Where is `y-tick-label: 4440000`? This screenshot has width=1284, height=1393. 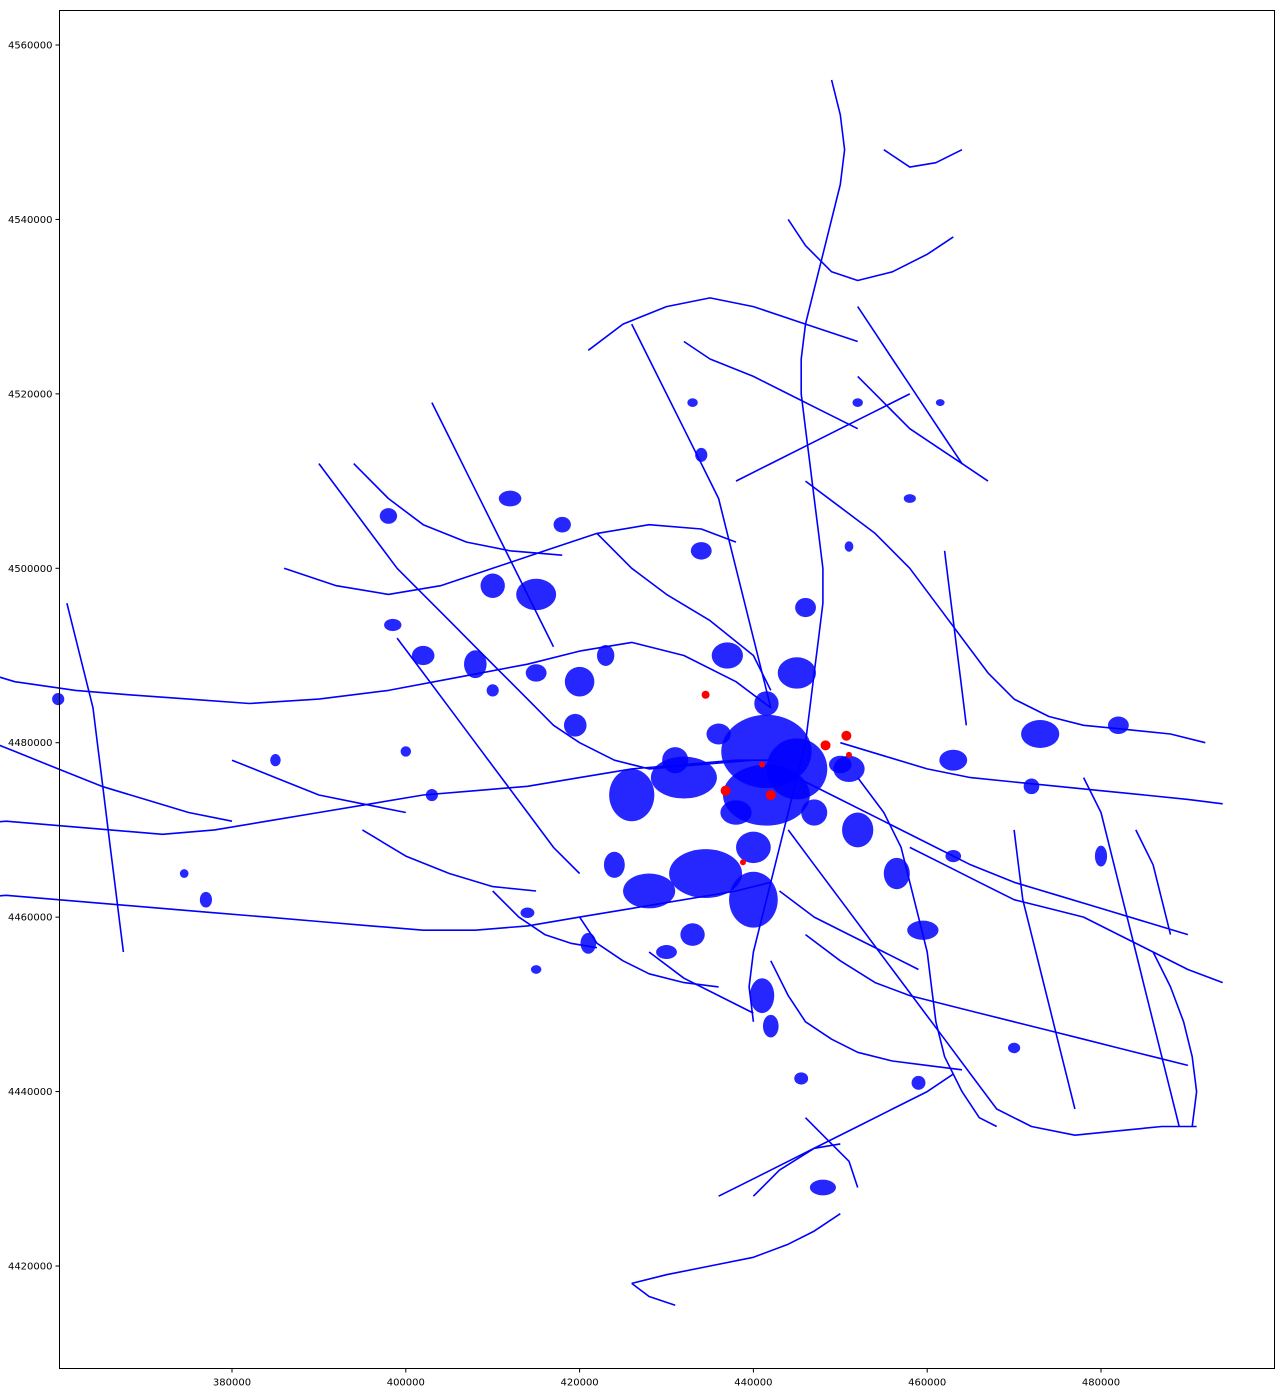 y-tick-label: 4440000 is located at coordinates (30, 1092).